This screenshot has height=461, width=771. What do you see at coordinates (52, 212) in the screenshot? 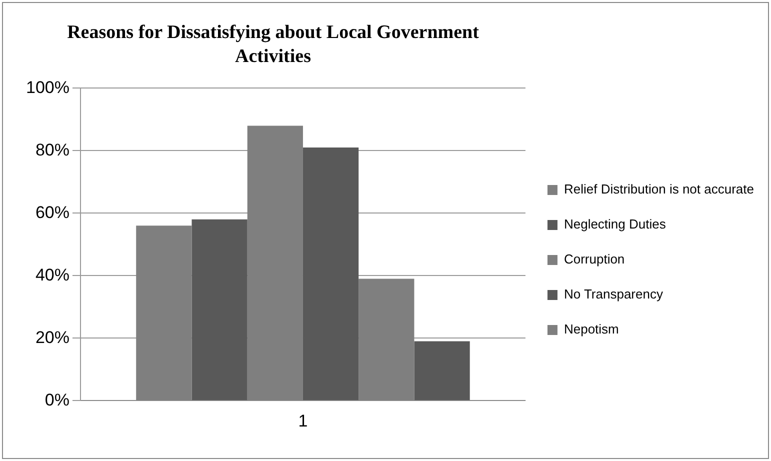
I see `y-tick-label: 60%` at bounding box center [52, 212].